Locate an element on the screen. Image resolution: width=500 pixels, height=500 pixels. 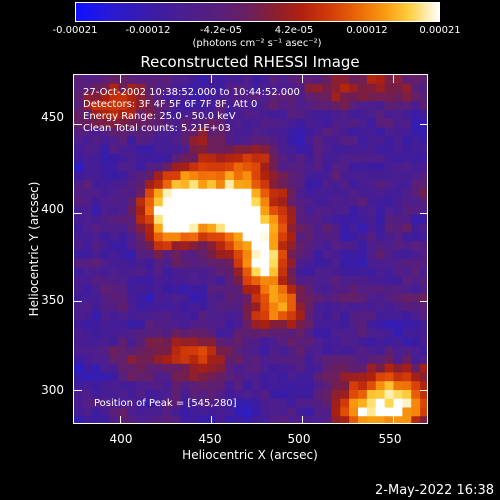
axis-tick-mark is located at coordinates (211, 419).